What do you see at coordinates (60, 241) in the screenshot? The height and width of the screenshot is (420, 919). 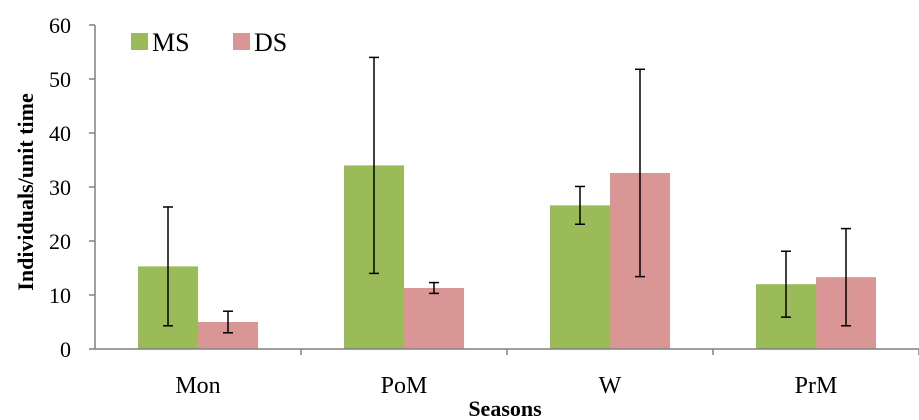 I see `y-tick-label: 20` at bounding box center [60, 241].